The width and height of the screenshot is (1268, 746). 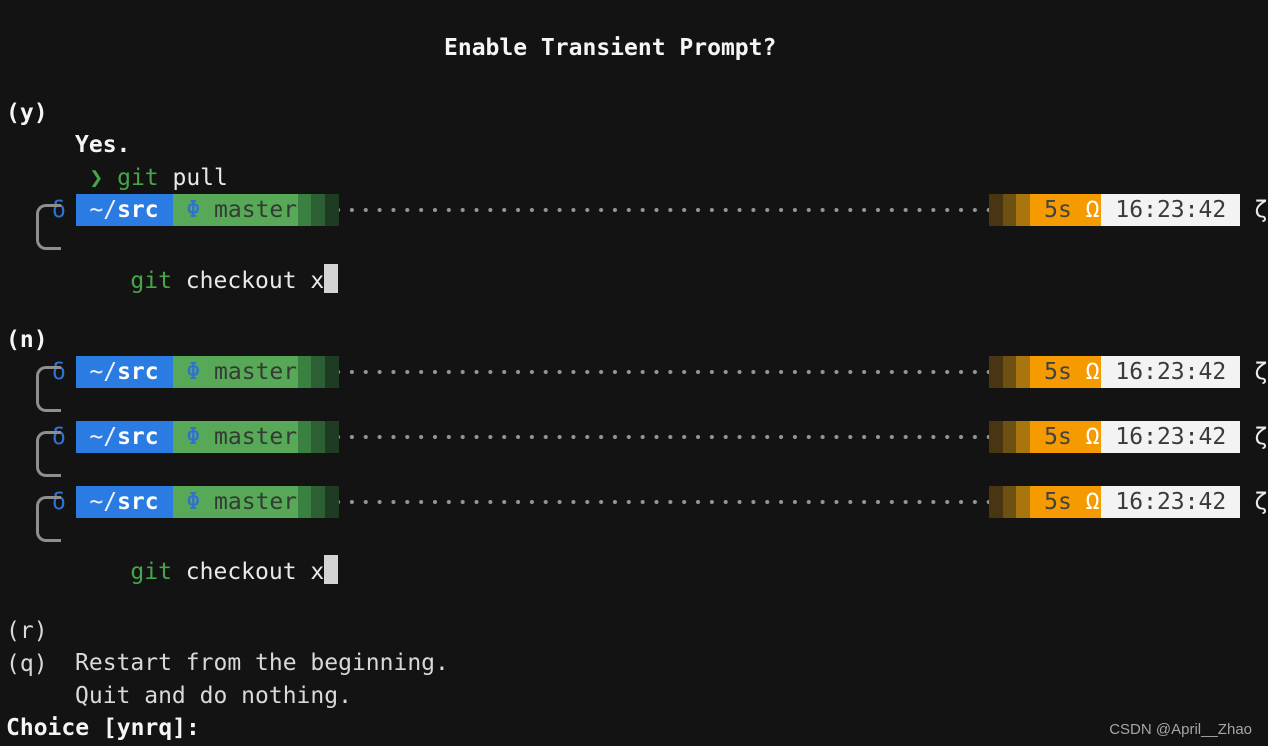 I want to click on option-yes-key: (y), so click(x=27, y=113).